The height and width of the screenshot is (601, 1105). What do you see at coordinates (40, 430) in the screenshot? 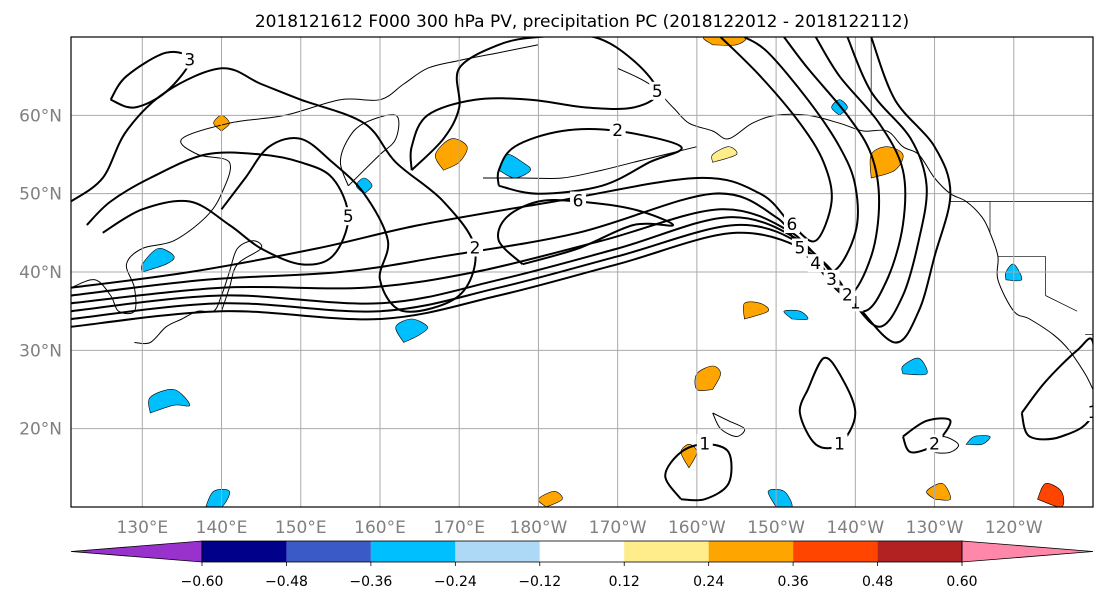
I see `latitude-tick-label: 20°N` at bounding box center [40, 430].